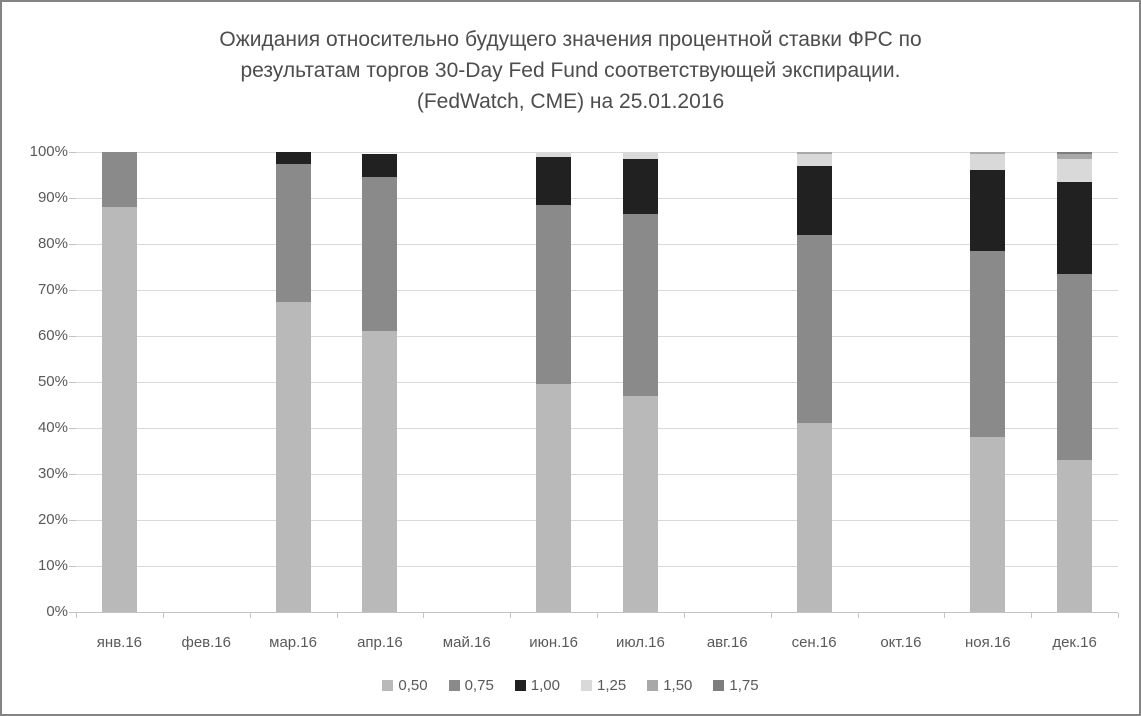 This screenshot has height=716, width=1141. Describe the element at coordinates (293, 642) in the screenshot. I see `x-axis-label-мар.16: мар.16` at that location.